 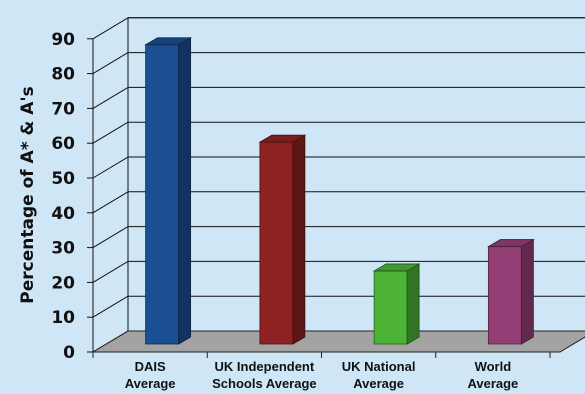 What do you see at coordinates (150, 375) in the screenshot?
I see `x-category-label: DAIS Average` at bounding box center [150, 375].